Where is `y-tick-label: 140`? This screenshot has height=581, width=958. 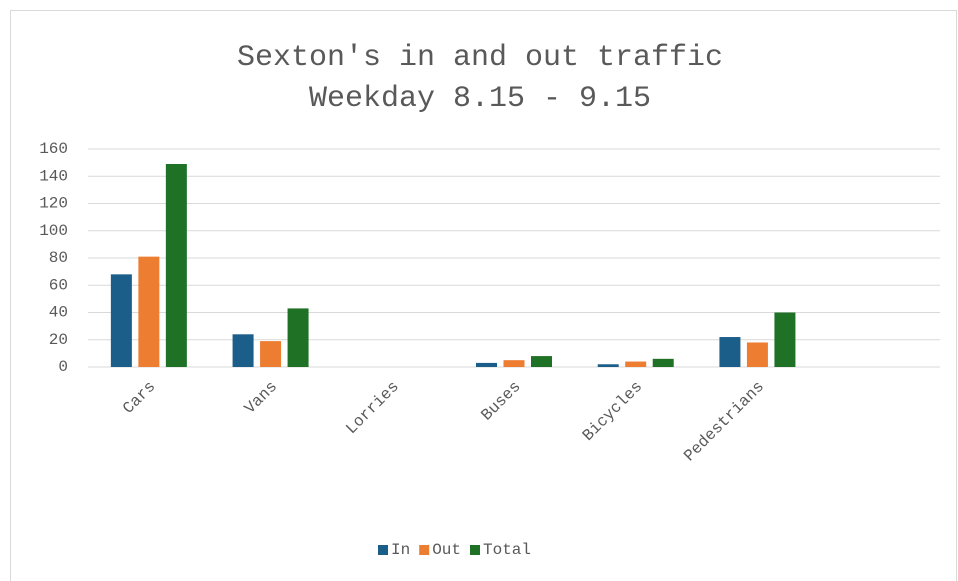
y-tick-label: 140 is located at coordinates (53, 176).